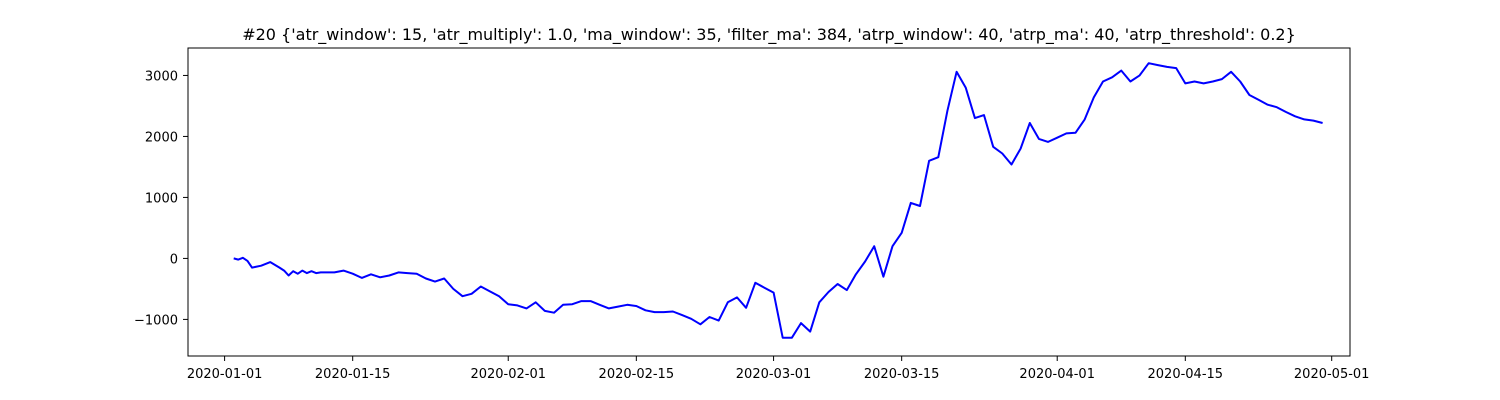  I want to click on y-axis: −1000 0 1000 2000 3000, so click(161, 198).